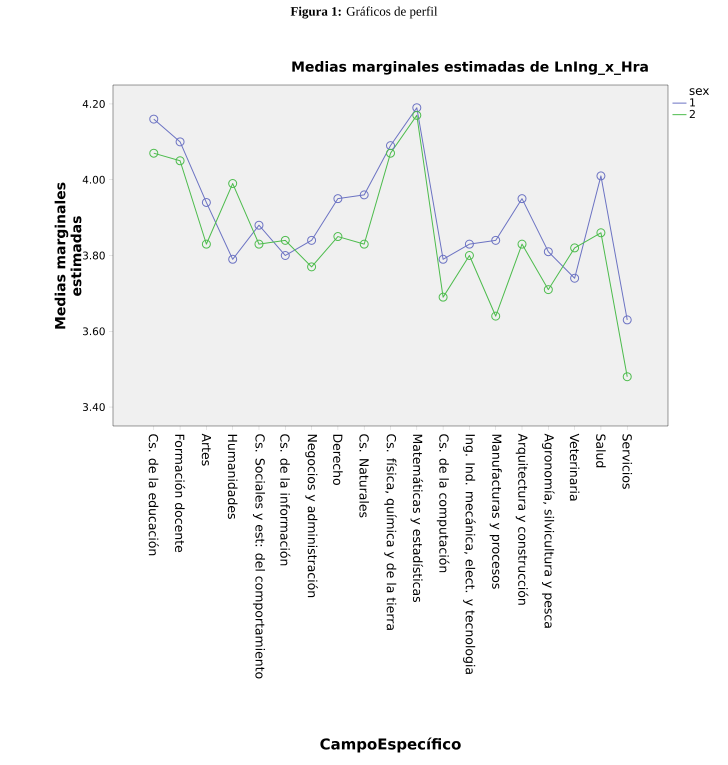 Image resolution: width=728 pixels, height=765 pixels. What do you see at coordinates (285, 500) in the screenshot?
I see `x-tick-label: Cs. de la información` at bounding box center [285, 500].